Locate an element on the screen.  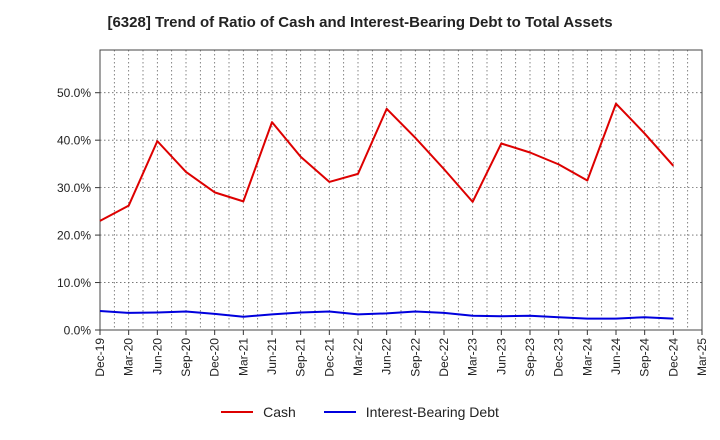
x-tick-label: Sep-20 is located at coordinates (186, 357).